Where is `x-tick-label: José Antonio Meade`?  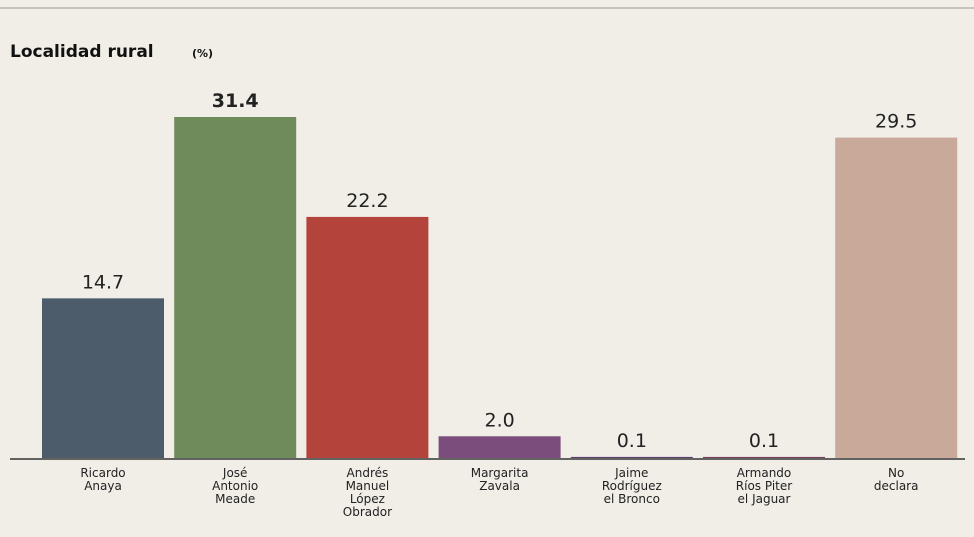
x-tick-label: José Antonio Meade is located at coordinates (235, 486).